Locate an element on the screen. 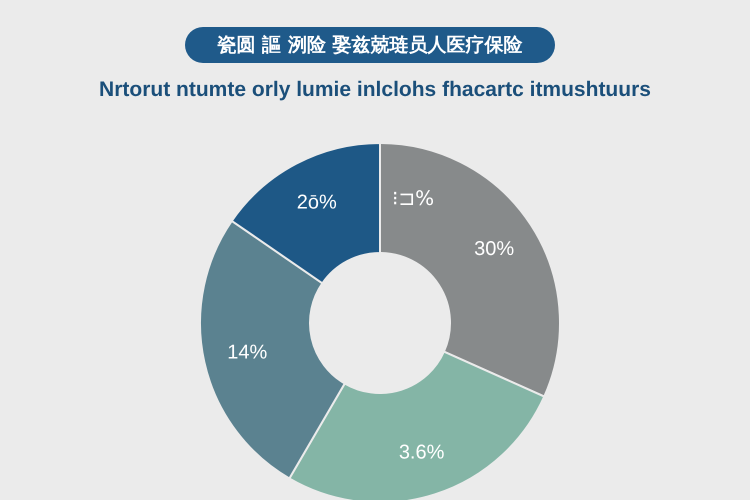 The height and width of the screenshot is (500, 750). text: 3.6% is located at coordinates (421, 452).